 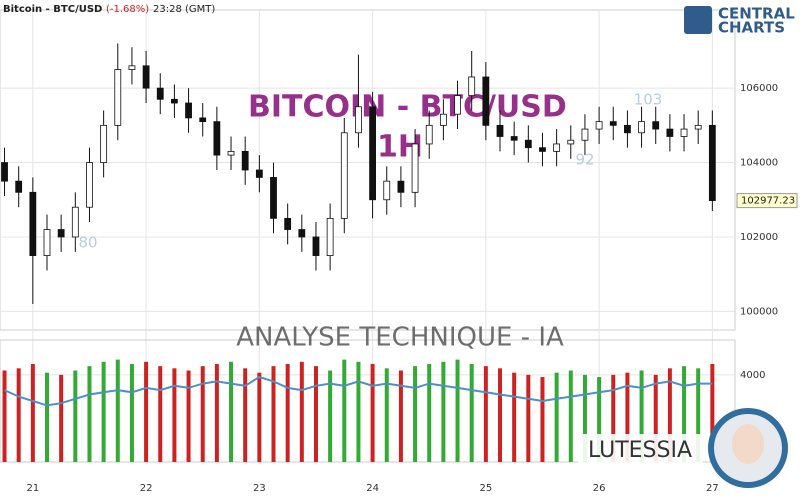 I want to click on watermark-title: BITCOIN - BTC/USD, so click(x=407, y=107).